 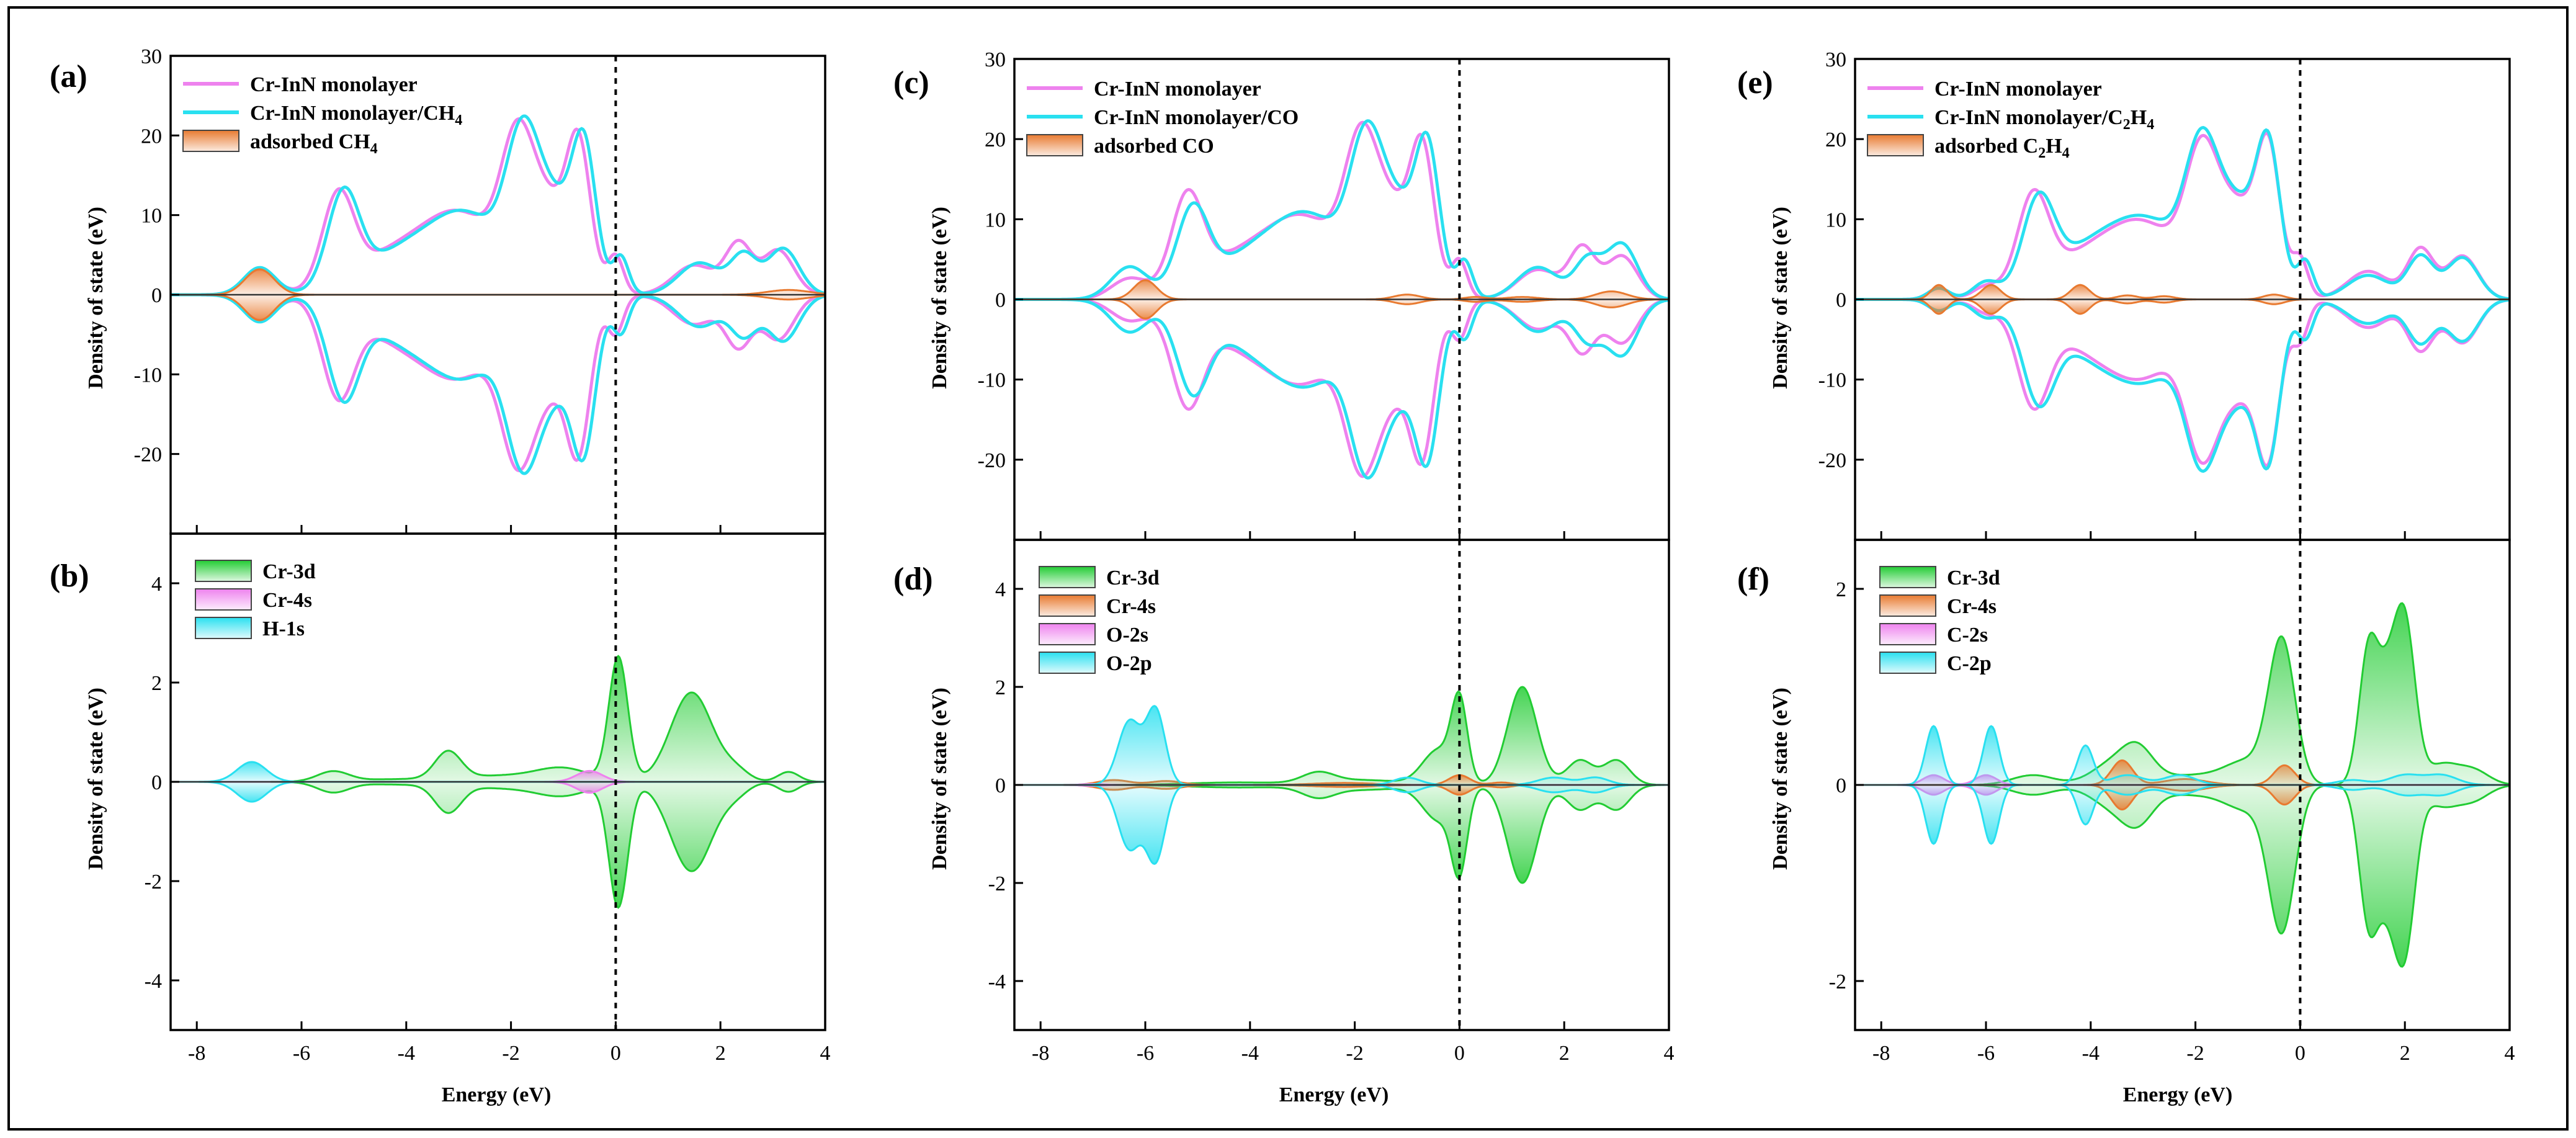 What do you see at coordinates (156, 295) in the screenshot?
I see `panel-a-ytick-label: 0` at bounding box center [156, 295].